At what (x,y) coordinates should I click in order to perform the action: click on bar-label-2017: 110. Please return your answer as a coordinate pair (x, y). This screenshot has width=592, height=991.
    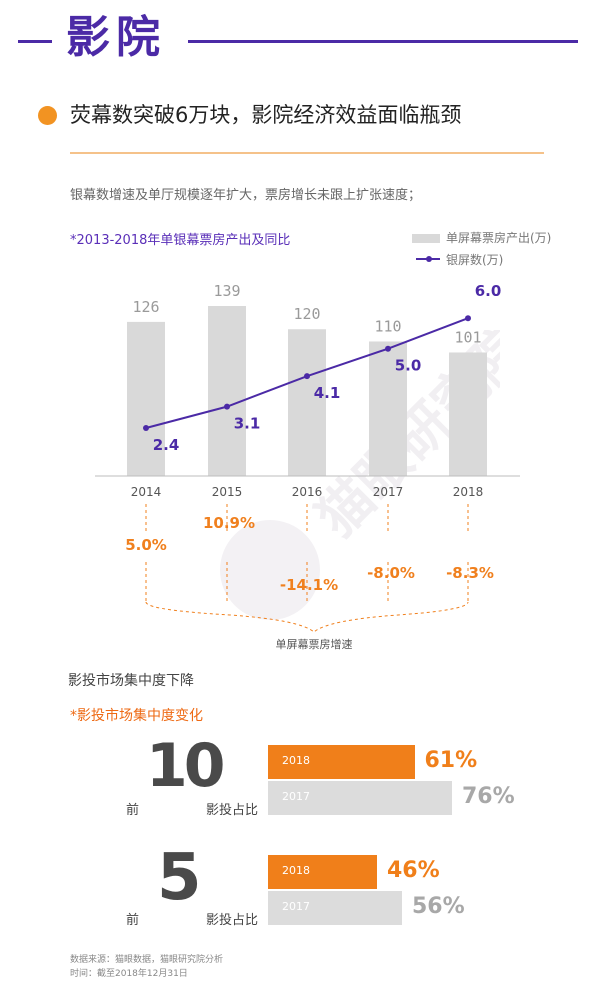
    Looking at the image, I should click on (387, 326).